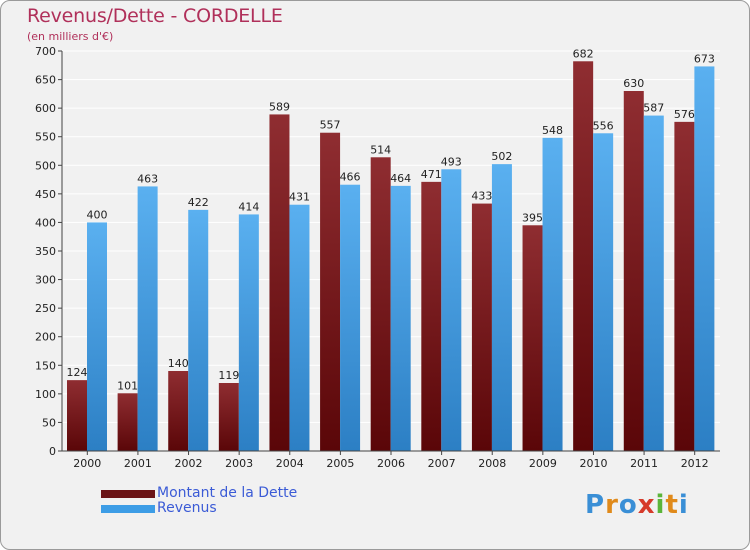  What do you see at coordinates (653, 108) in the screenshot?
I see `value-label-revenus: 587` at bounding box center [653, 108].